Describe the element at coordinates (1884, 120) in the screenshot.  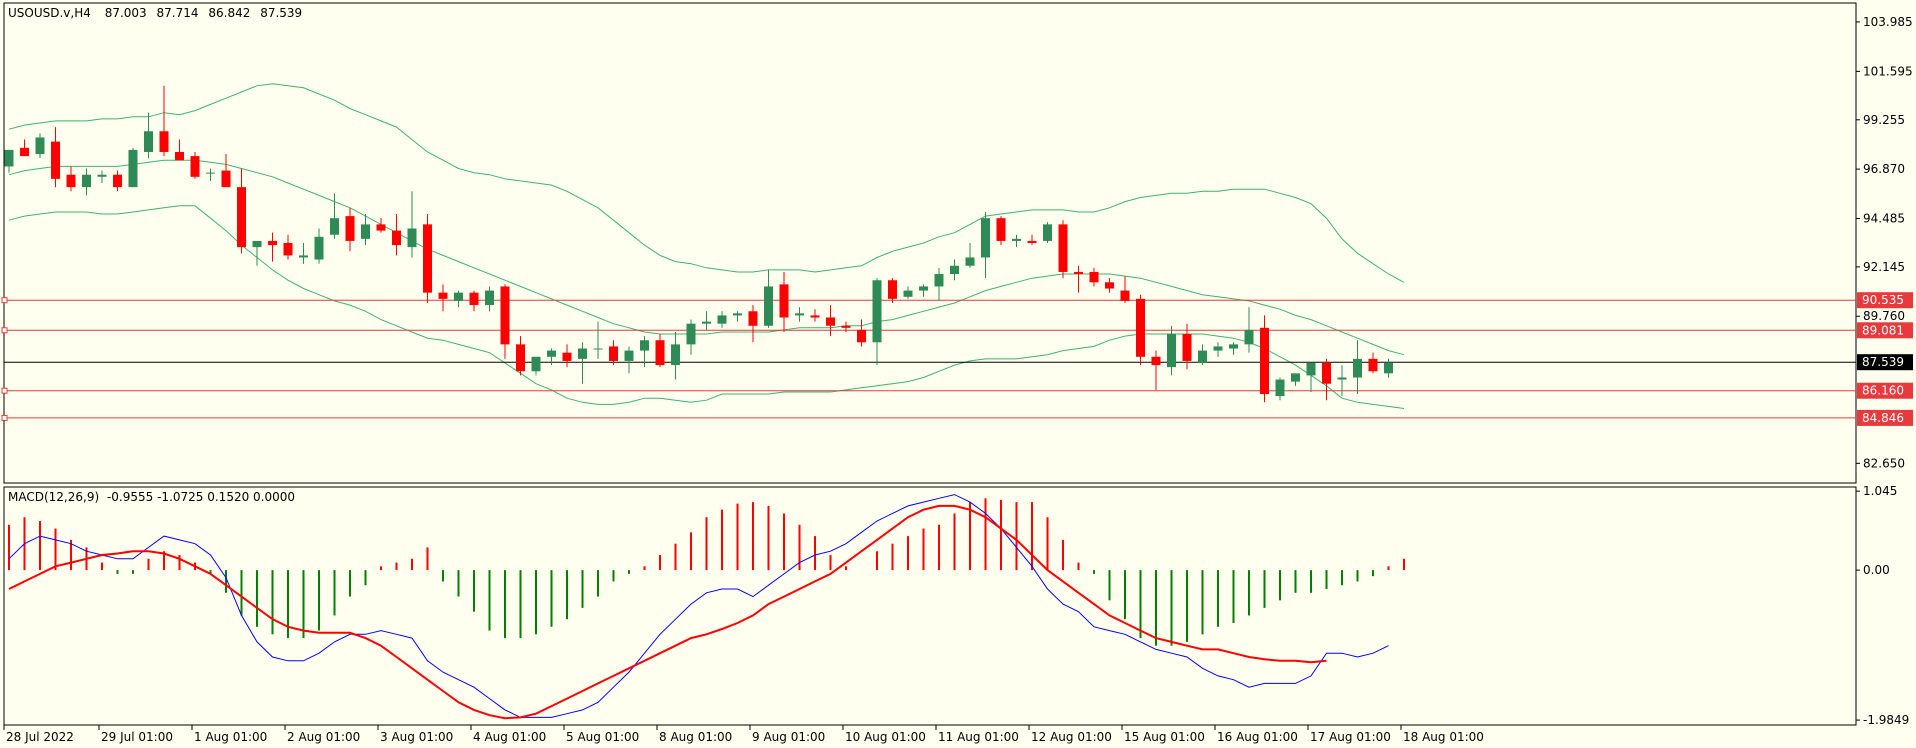
I see `price-tick-label: 99.255` at that location.